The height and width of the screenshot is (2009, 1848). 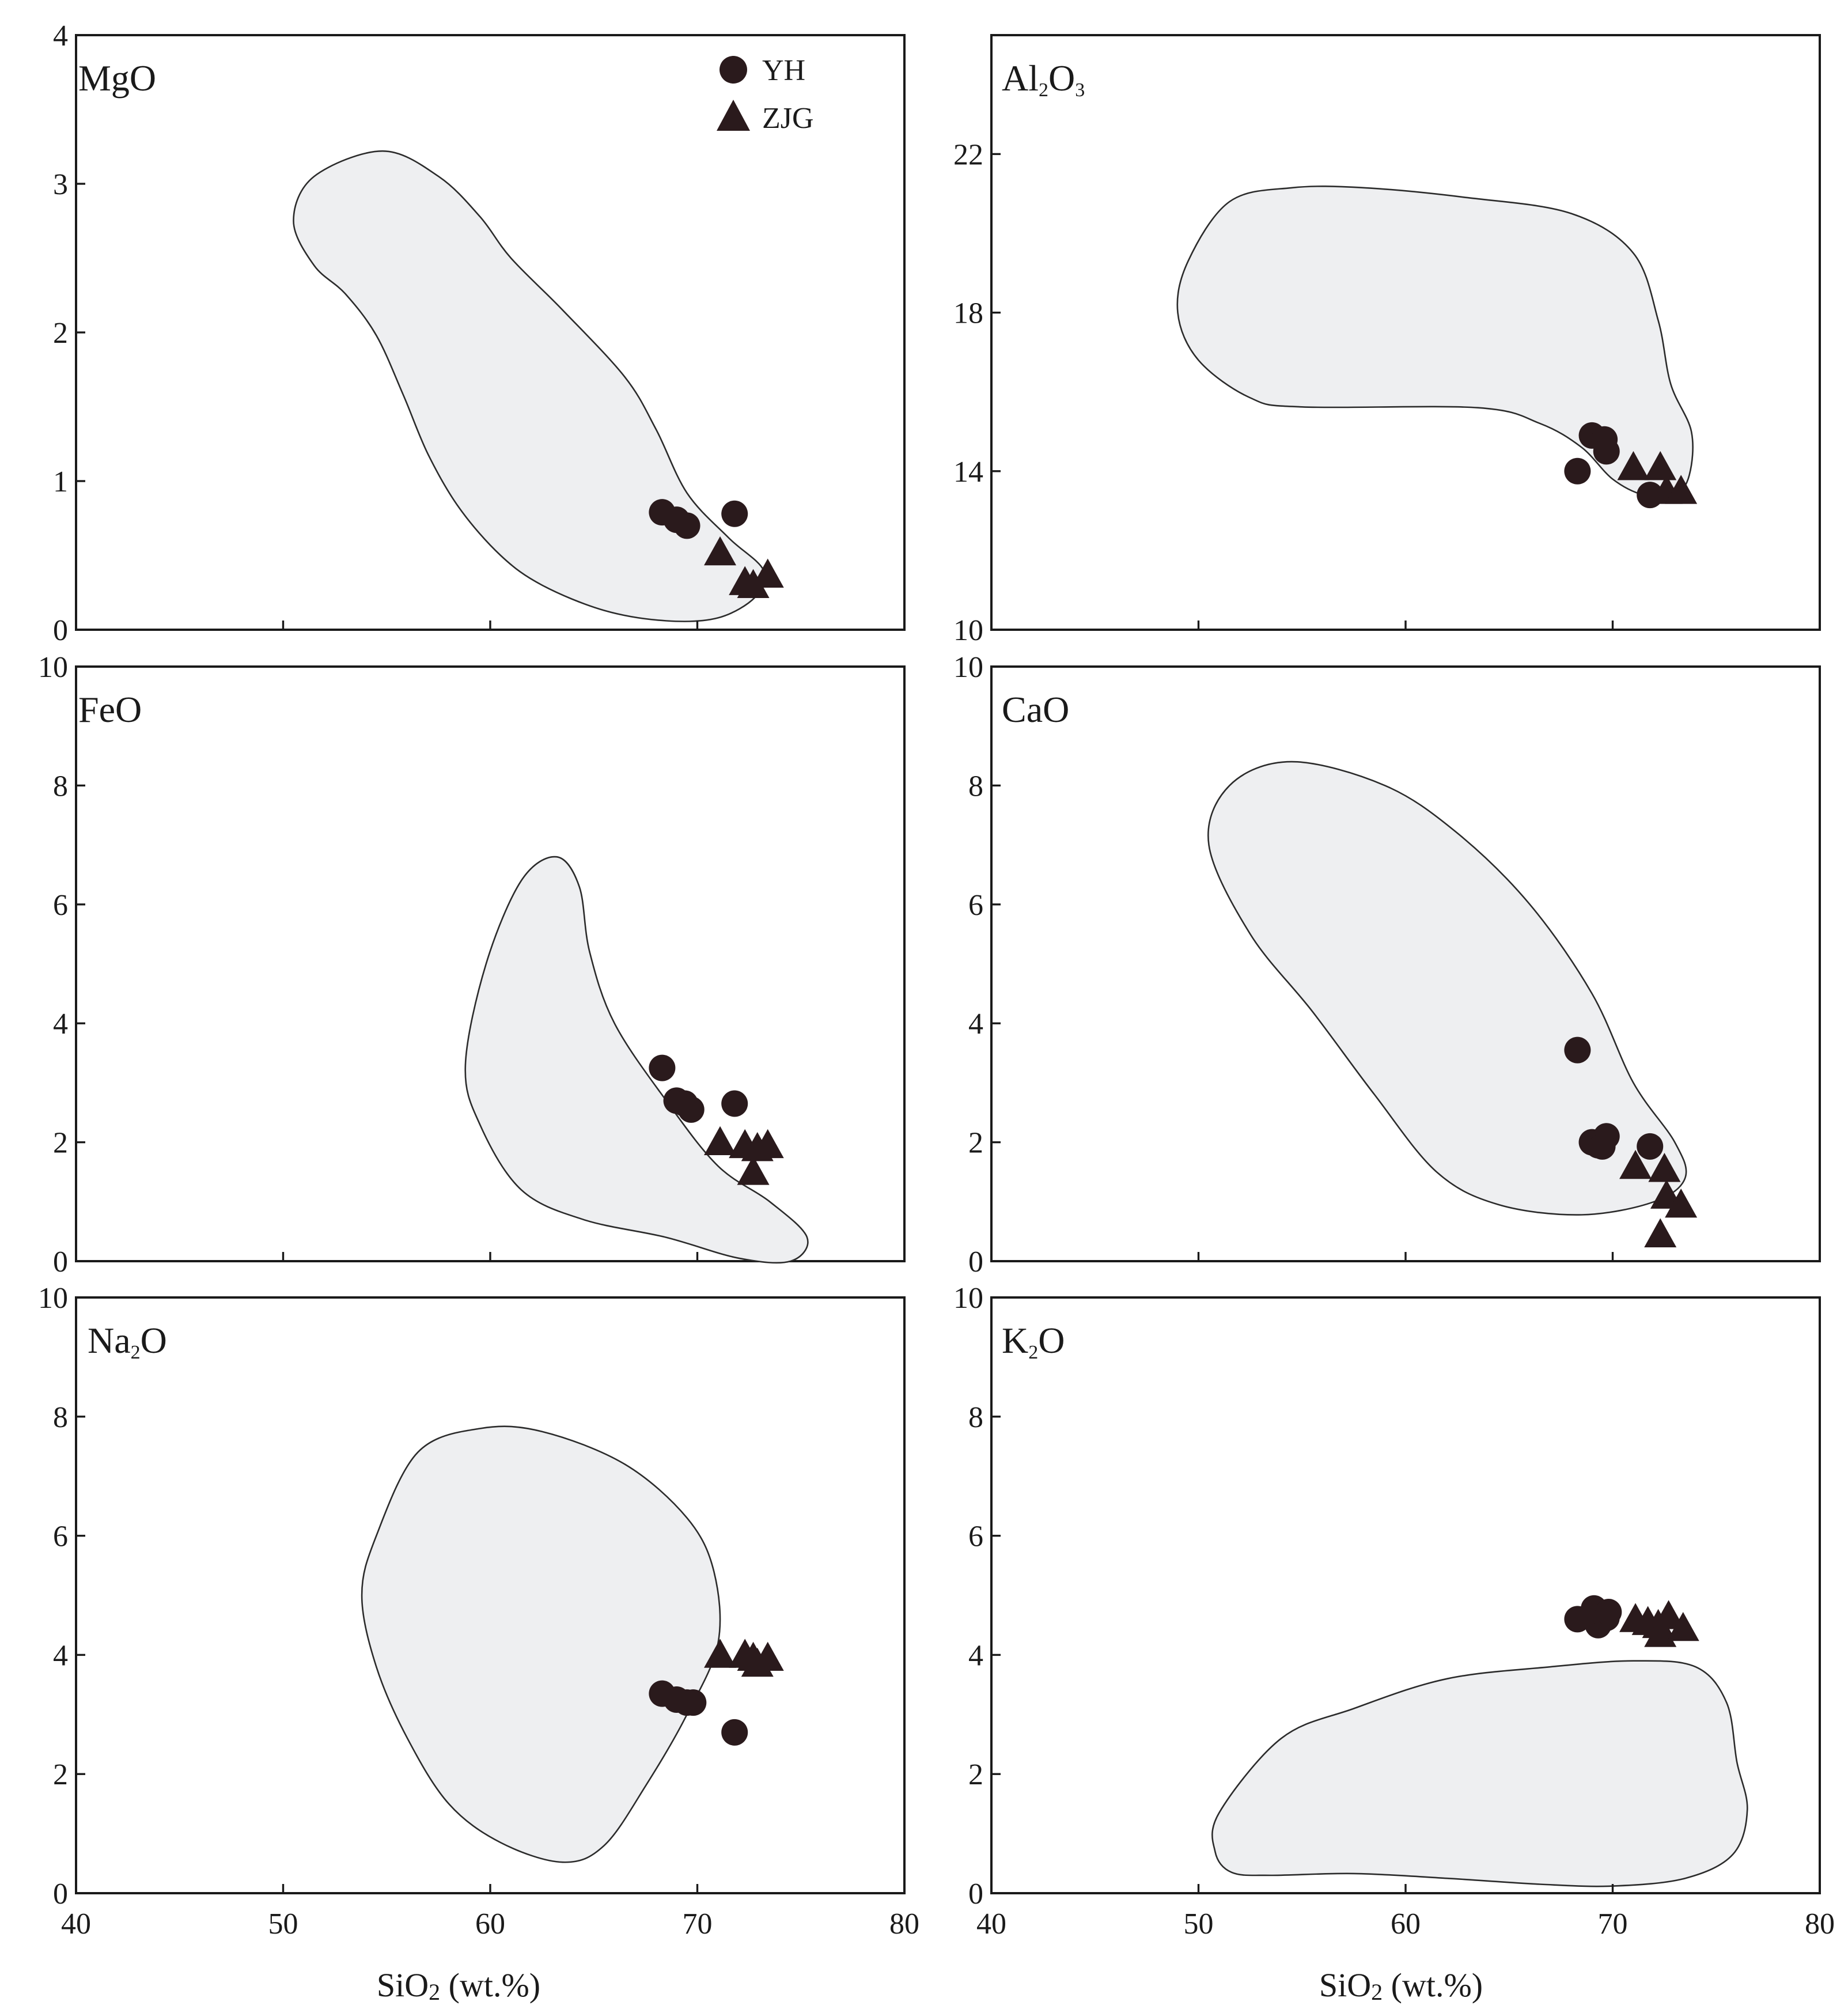 I want to click on y-tick-label-al2o3-22: 22, so click(x=968, y=154).